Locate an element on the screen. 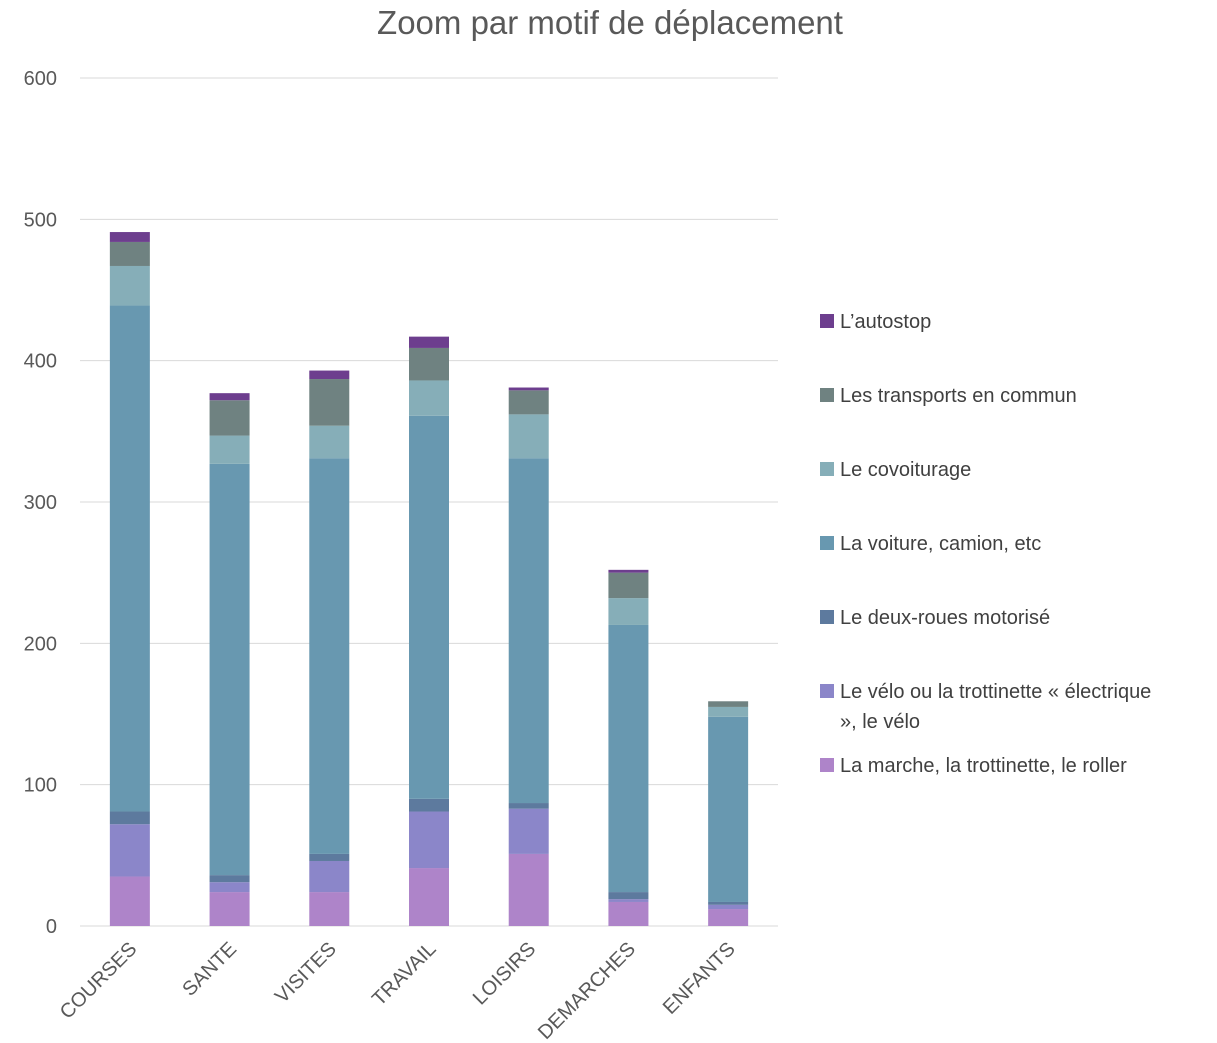 The image size is (1217, 1043). x-tick-label: DEMARCHES is located at coordinates (587, 990).